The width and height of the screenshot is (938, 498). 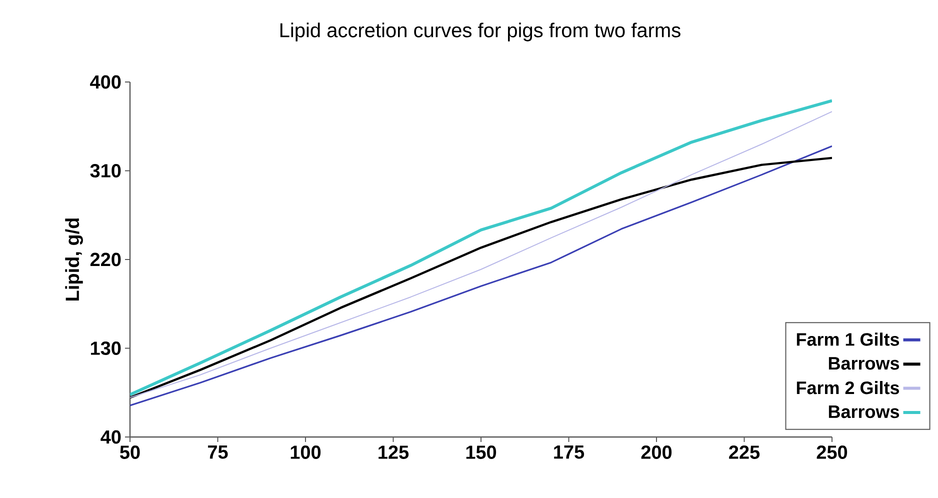 I want to click on chart-title: Lipid accretion curves for pigs from two farms, so click(x=480, y=32).